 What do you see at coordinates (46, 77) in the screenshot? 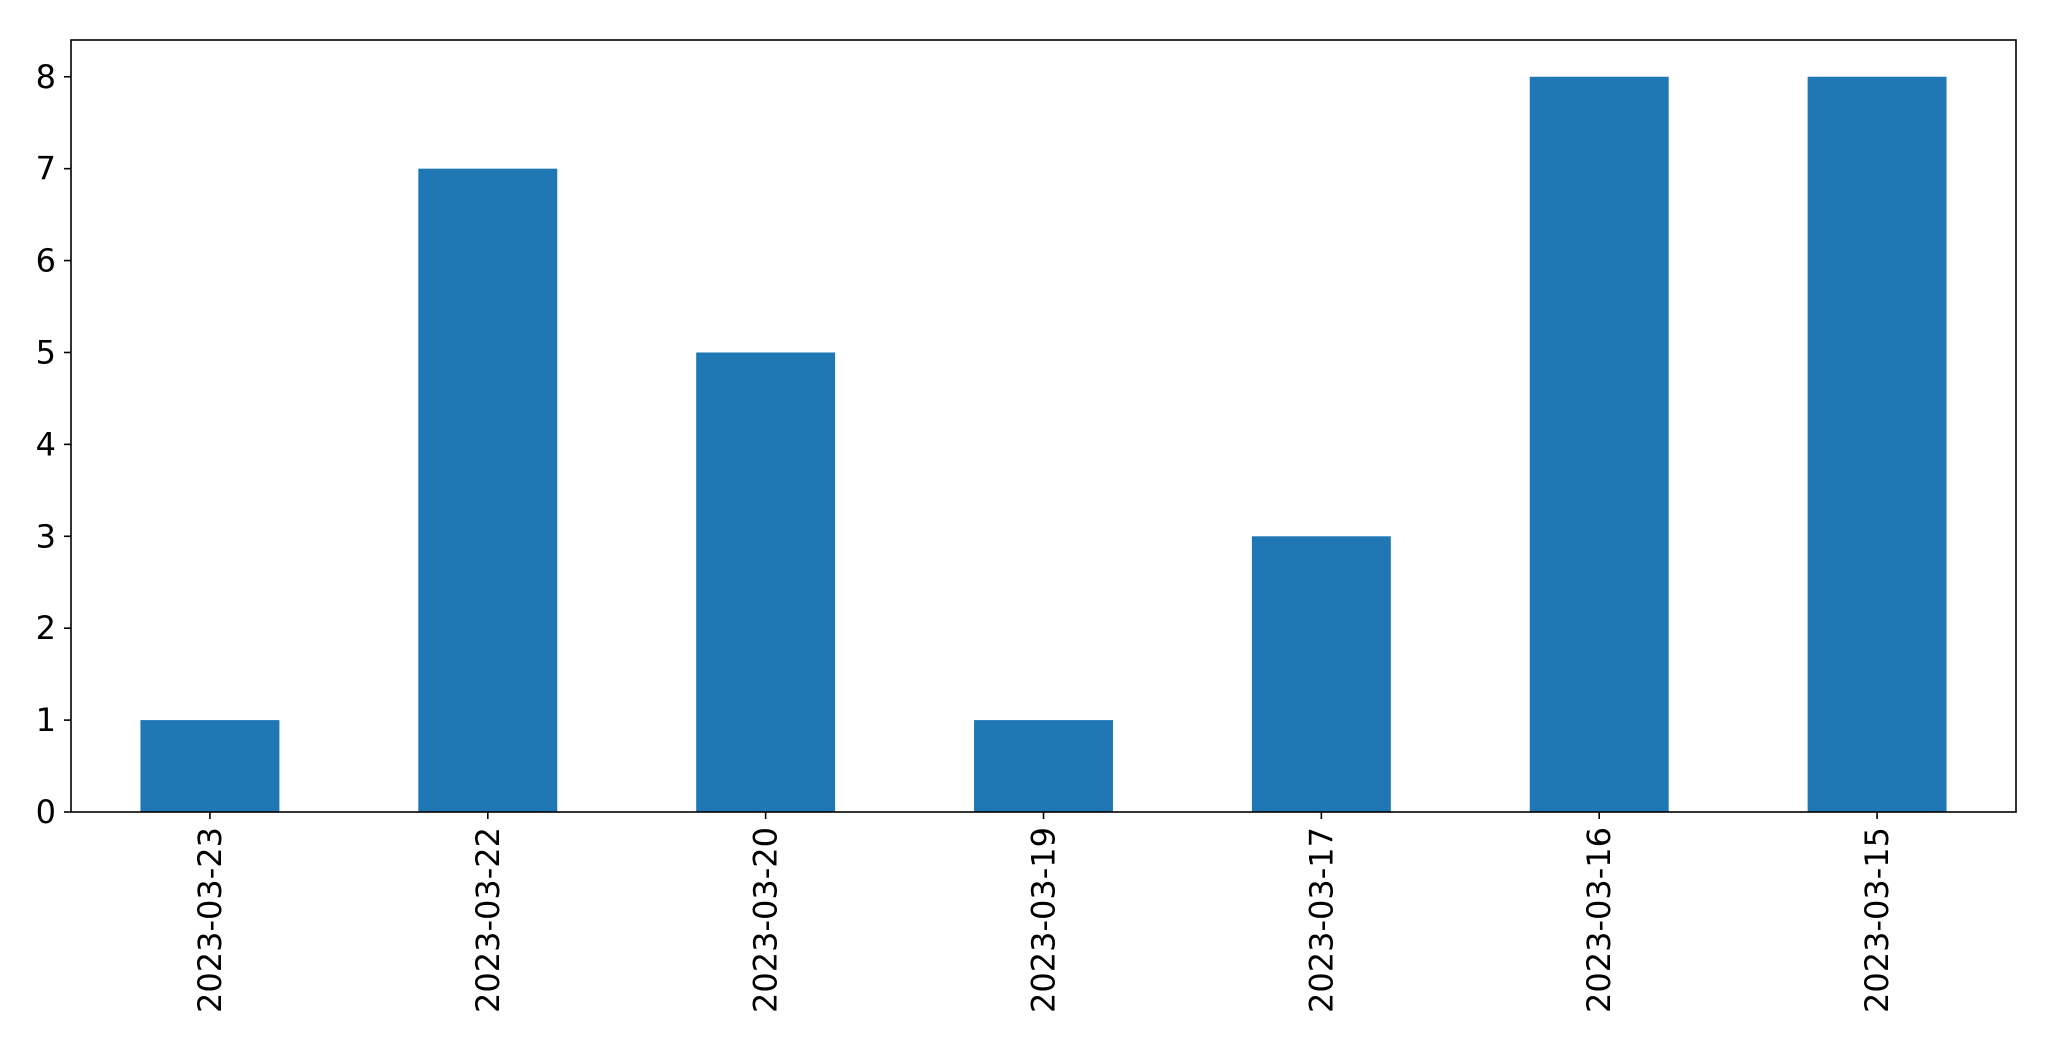
I see `y-tick-label: 8` at bounding box center [46, 77].